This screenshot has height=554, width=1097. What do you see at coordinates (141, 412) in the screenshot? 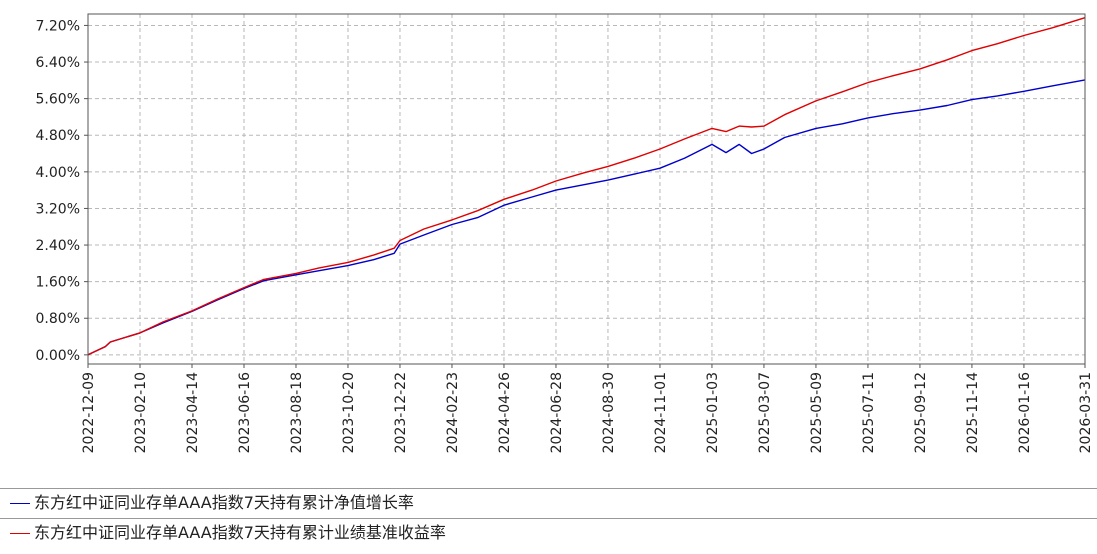
I see `x-tick-label: 2023-02-10` at bounding box center [141, 412].